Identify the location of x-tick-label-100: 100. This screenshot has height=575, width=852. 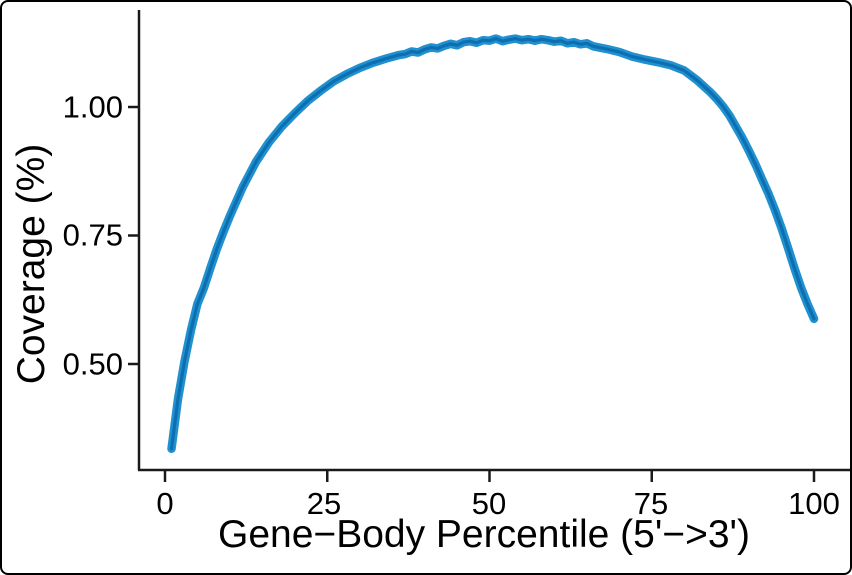
(814, 503).